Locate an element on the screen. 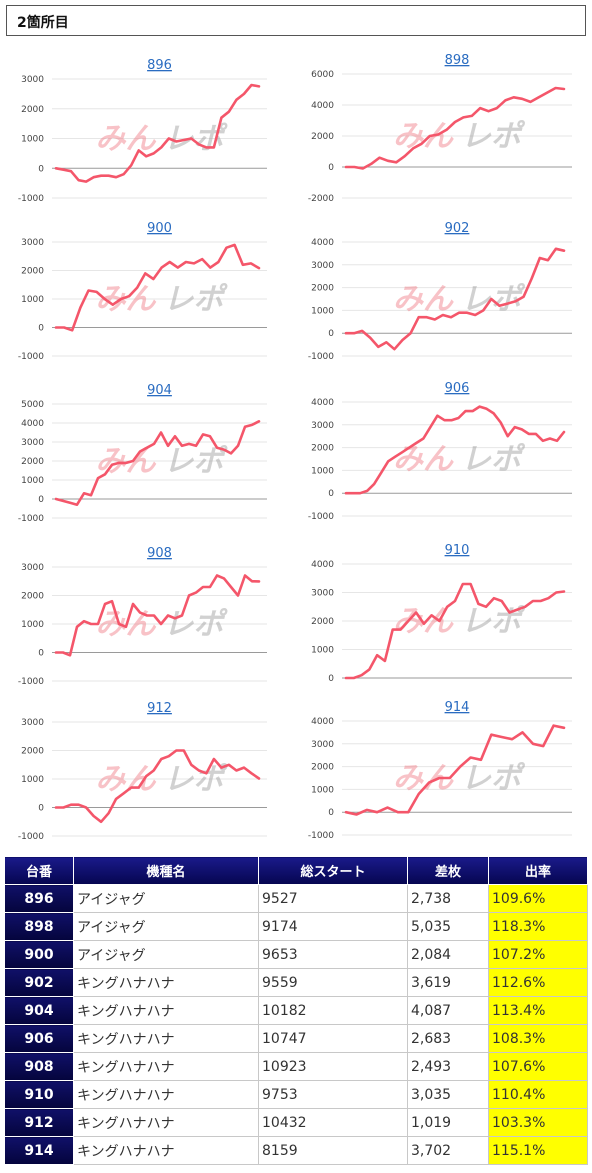 The height and width of the screenshot is (1173, 592). col-header-diff: 差枚 is located at coordinates (448, 870).